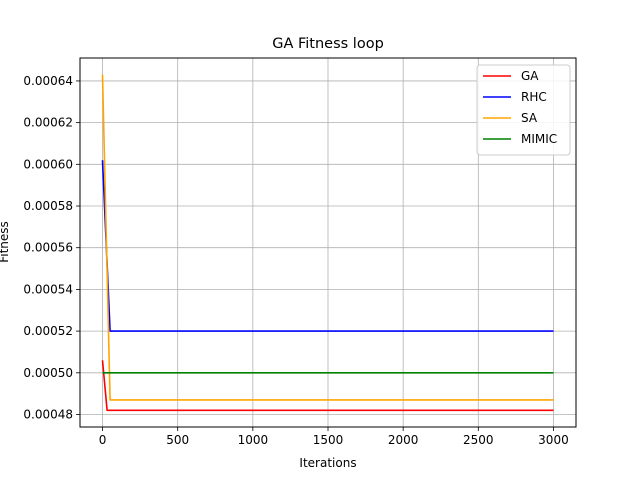 Image resolution: width=640 pixels, height=480 pixels. I want to click on x-axis-ticks: 0 500 1000 1500 2000 2500 3000, so click(334, 437).